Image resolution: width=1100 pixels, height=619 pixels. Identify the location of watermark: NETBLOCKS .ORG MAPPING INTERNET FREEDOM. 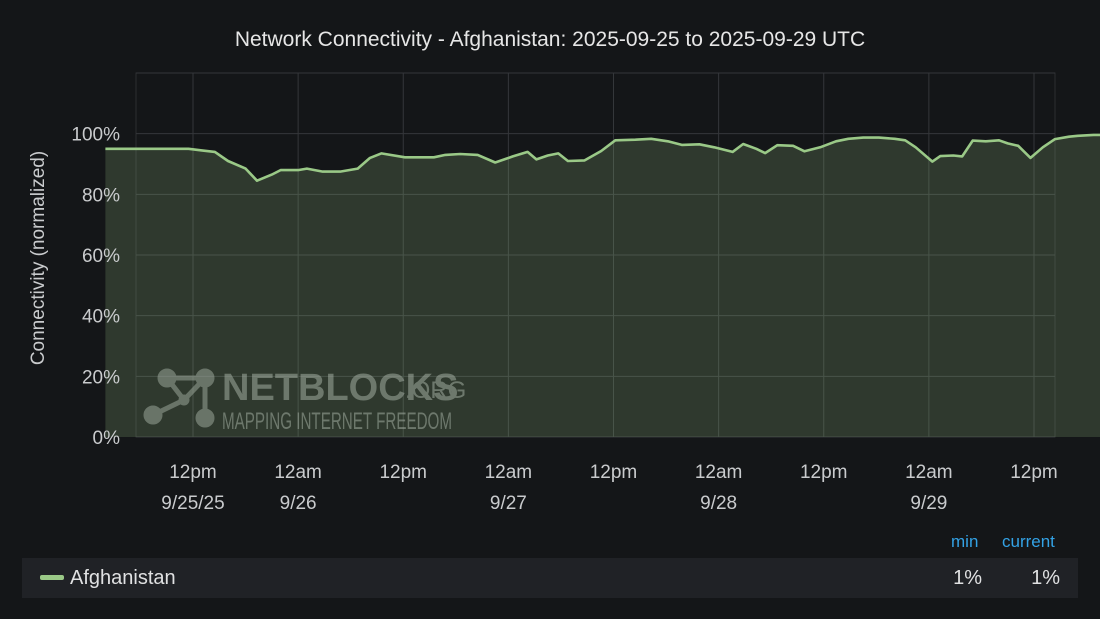
(304, 401).